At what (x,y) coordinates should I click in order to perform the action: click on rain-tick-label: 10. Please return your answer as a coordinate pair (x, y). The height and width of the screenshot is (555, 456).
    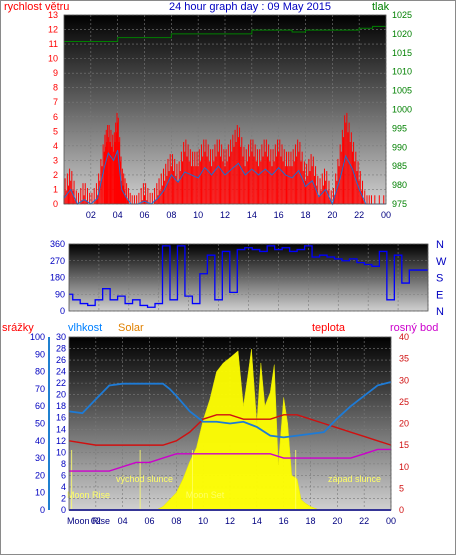
    Looking at the image, I should click on (40, 493).